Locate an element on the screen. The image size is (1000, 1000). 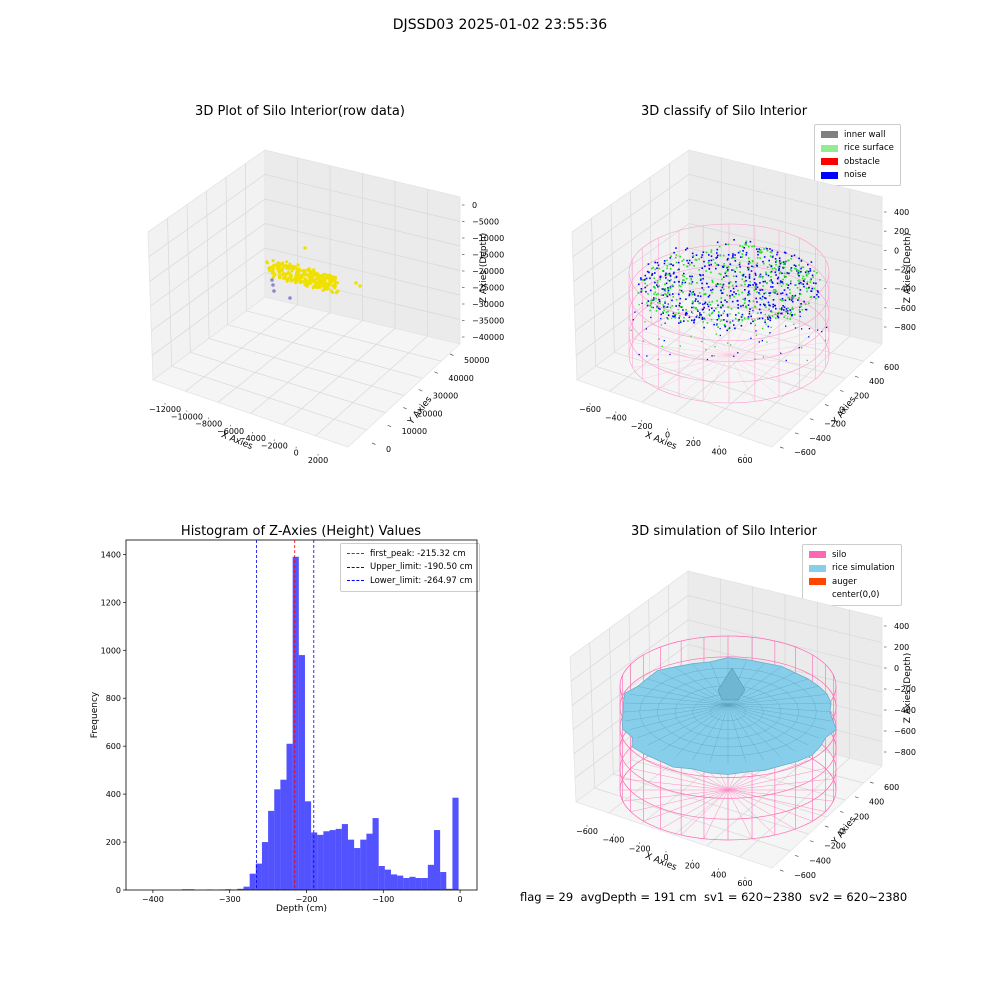
histogram-x-tick-label: −100 is located at coordinates (383, 899).